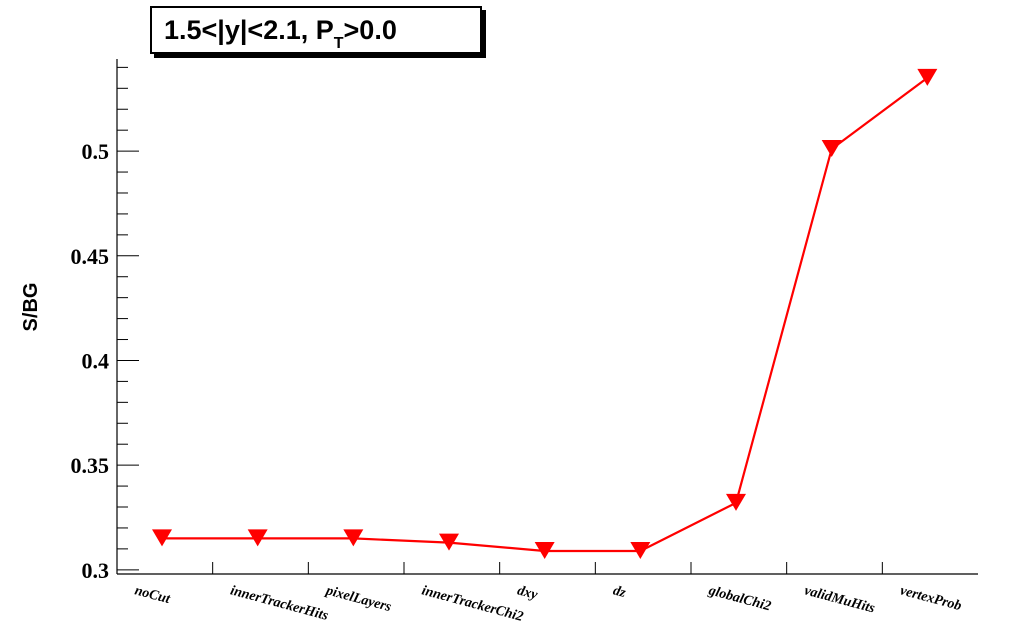 The image size is (1020, 632). What do you see at coordinates (930, 598) in the screenshot?
I see `x-tick-label: vertexProb` at bounding box center [930, 598].